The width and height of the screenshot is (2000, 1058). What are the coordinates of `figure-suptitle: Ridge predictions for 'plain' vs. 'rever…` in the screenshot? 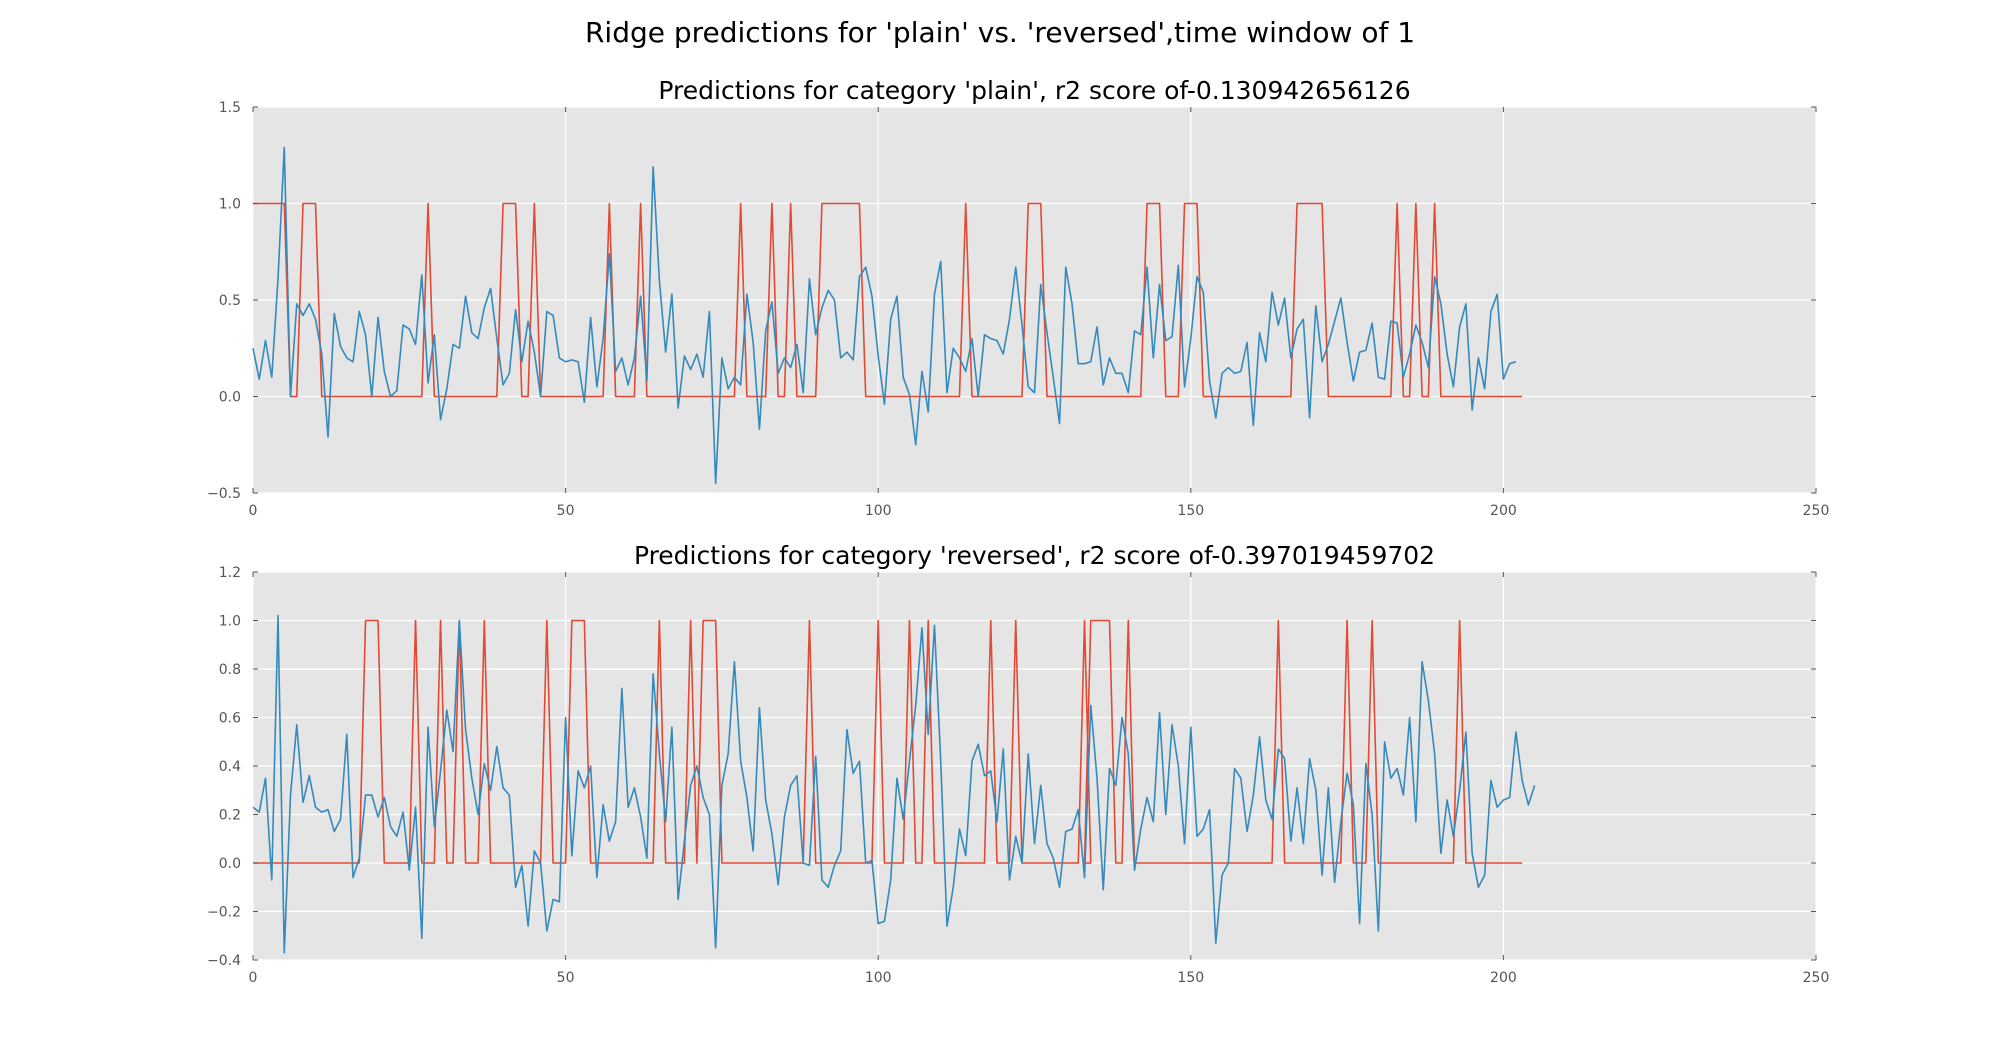 It's located at (1000, 32).